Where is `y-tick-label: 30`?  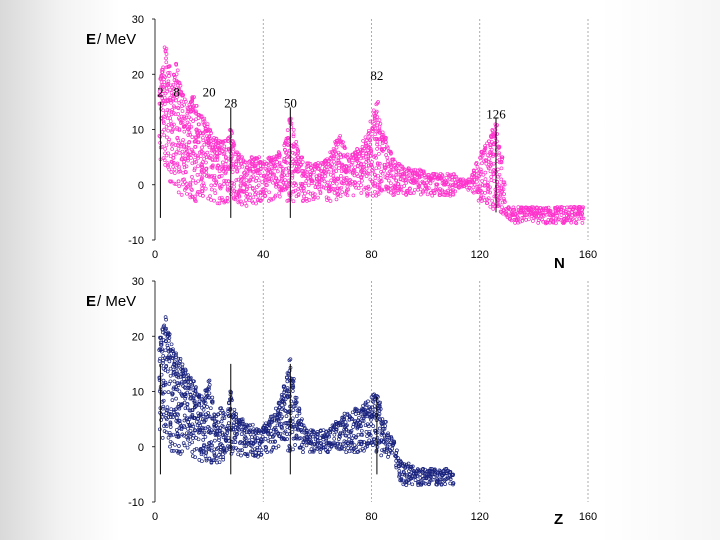 y-tick-label: 30 is located at coordinates (138, 282).